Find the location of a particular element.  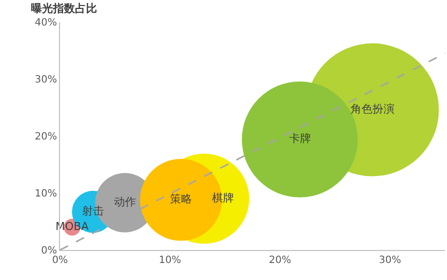

series-label: 棋牌 is located at coordinates (223, 197).